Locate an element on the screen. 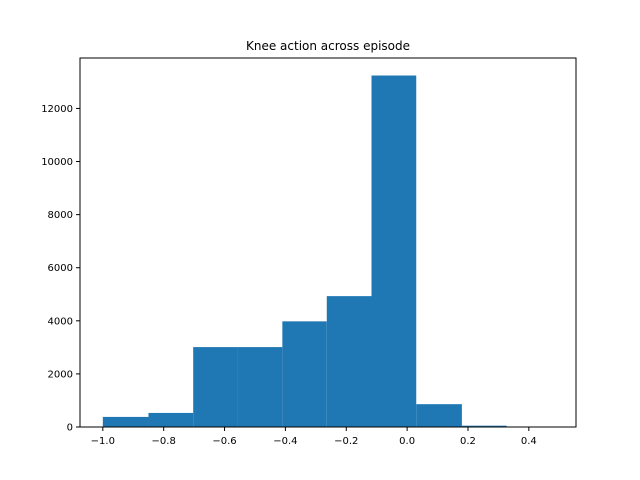 The width and height of the screenshot is (640, 480). x-tick-label-2: −0.6 is located at coordinates (224, 441).